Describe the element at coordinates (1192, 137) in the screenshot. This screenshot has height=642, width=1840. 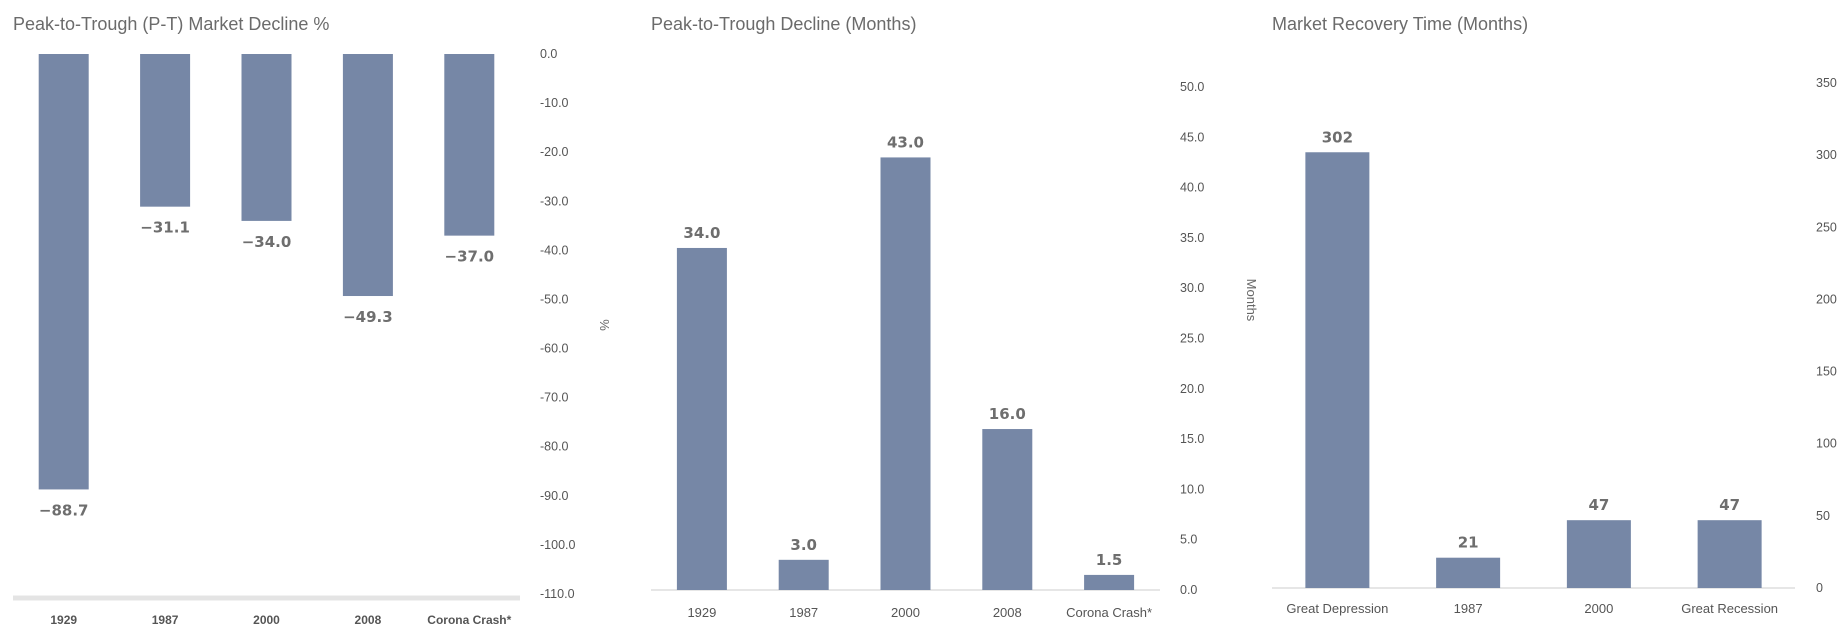
I see `y-tick-label: 45.0` at that location.